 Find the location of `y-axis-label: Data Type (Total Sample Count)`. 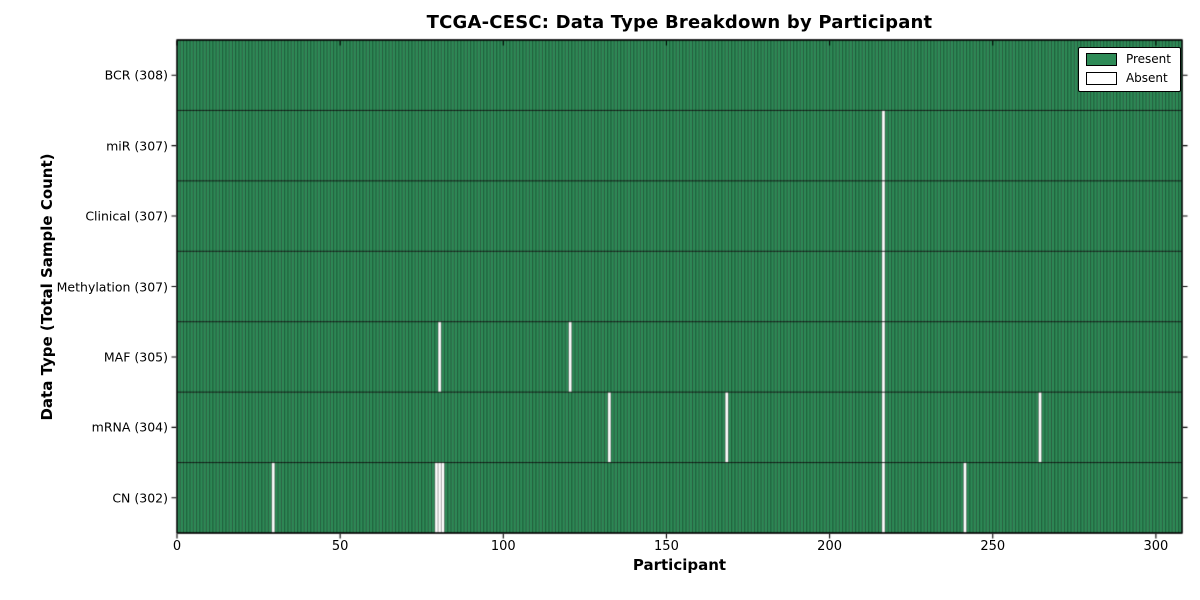

y-axis-label: Data Type (Total Sample Count) is located at coordinates (47, 287).